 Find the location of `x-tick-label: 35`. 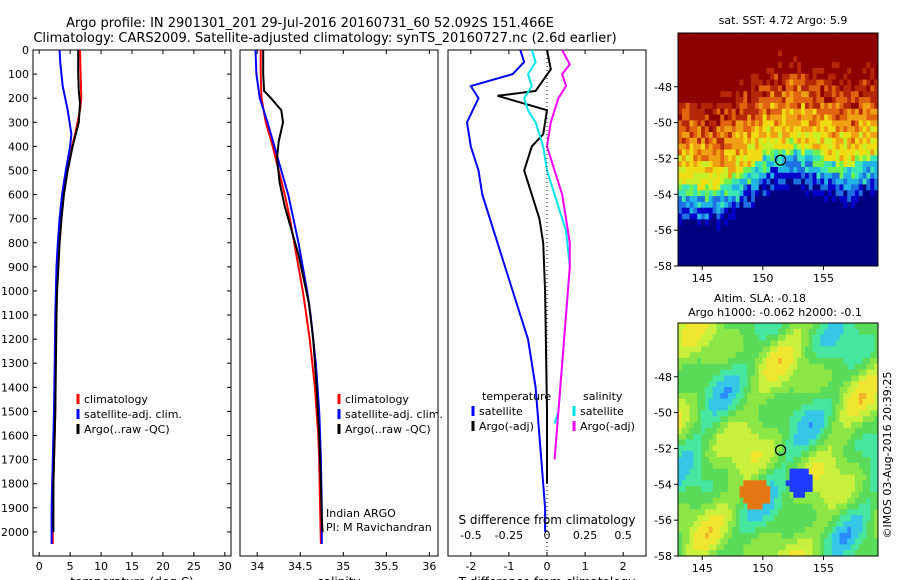

x-tick-label: 35 is located at coordinates (343, 566).